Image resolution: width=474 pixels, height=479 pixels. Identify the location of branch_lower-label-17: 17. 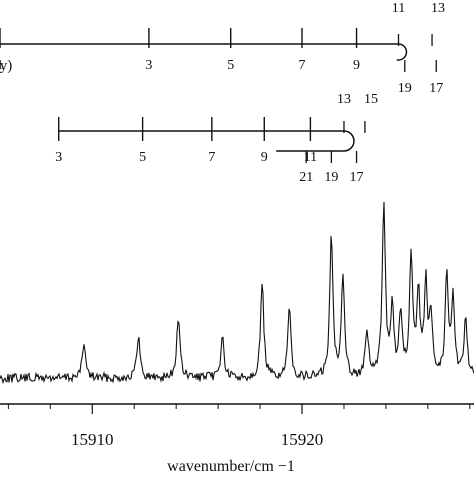
(357, 177).